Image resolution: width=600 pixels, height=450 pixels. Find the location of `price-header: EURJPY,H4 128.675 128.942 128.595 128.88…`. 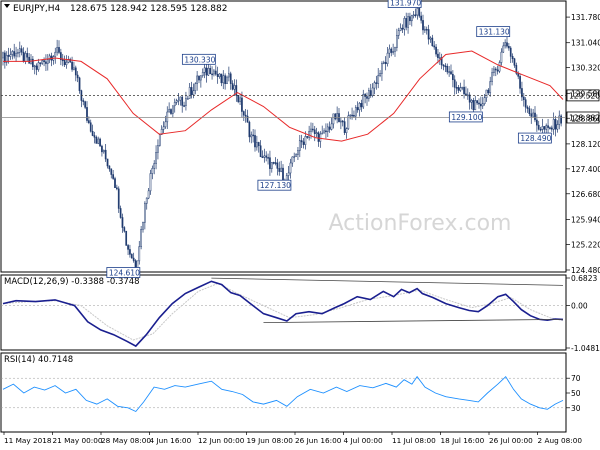

price-header: EURJPY,H4 128.675 128.942 128.595 128.88… is located at coordinates (115, 9).